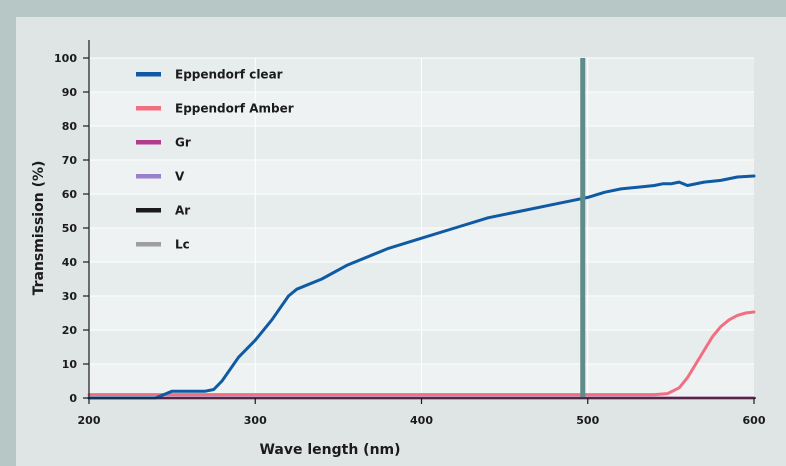 Image resolution: width=786 pixels, height=466 pixels. Describe the element at coordinates (70, 330) in the screenshot. I see `y-tick-label: 20` at that location.